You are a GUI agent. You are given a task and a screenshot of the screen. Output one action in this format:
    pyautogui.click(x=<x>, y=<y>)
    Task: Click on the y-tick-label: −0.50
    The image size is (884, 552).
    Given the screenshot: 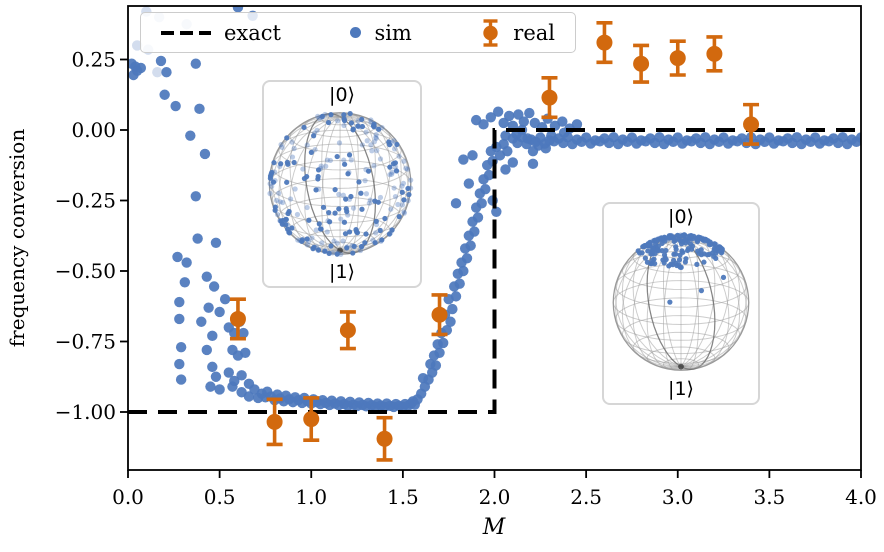 What is the action you would take?
    pyautogui.click(x=85, y=271)
    